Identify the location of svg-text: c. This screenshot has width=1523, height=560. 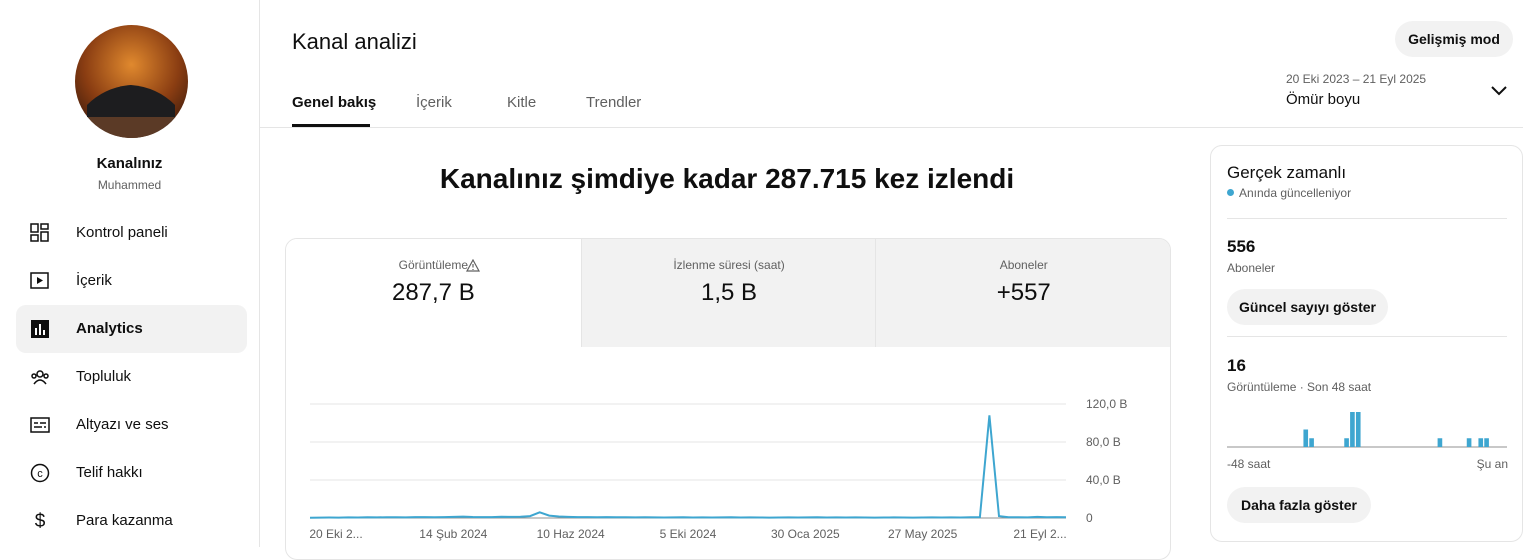
(40, 474).